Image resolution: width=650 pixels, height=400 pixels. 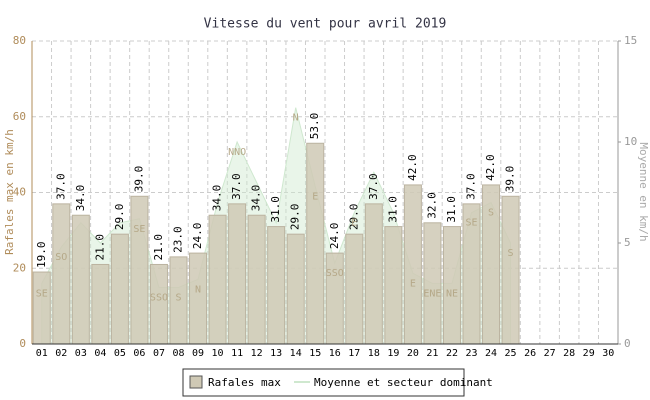 What do you see at coordinates (196, 382) in the screenshot?
I see `legend-swatch` at bounding box center [196, 382].